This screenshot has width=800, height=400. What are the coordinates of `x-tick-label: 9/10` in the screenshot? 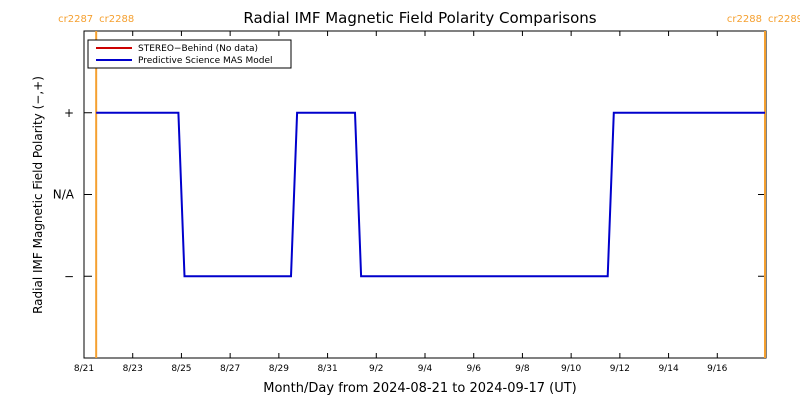 It's located at (571, 369).